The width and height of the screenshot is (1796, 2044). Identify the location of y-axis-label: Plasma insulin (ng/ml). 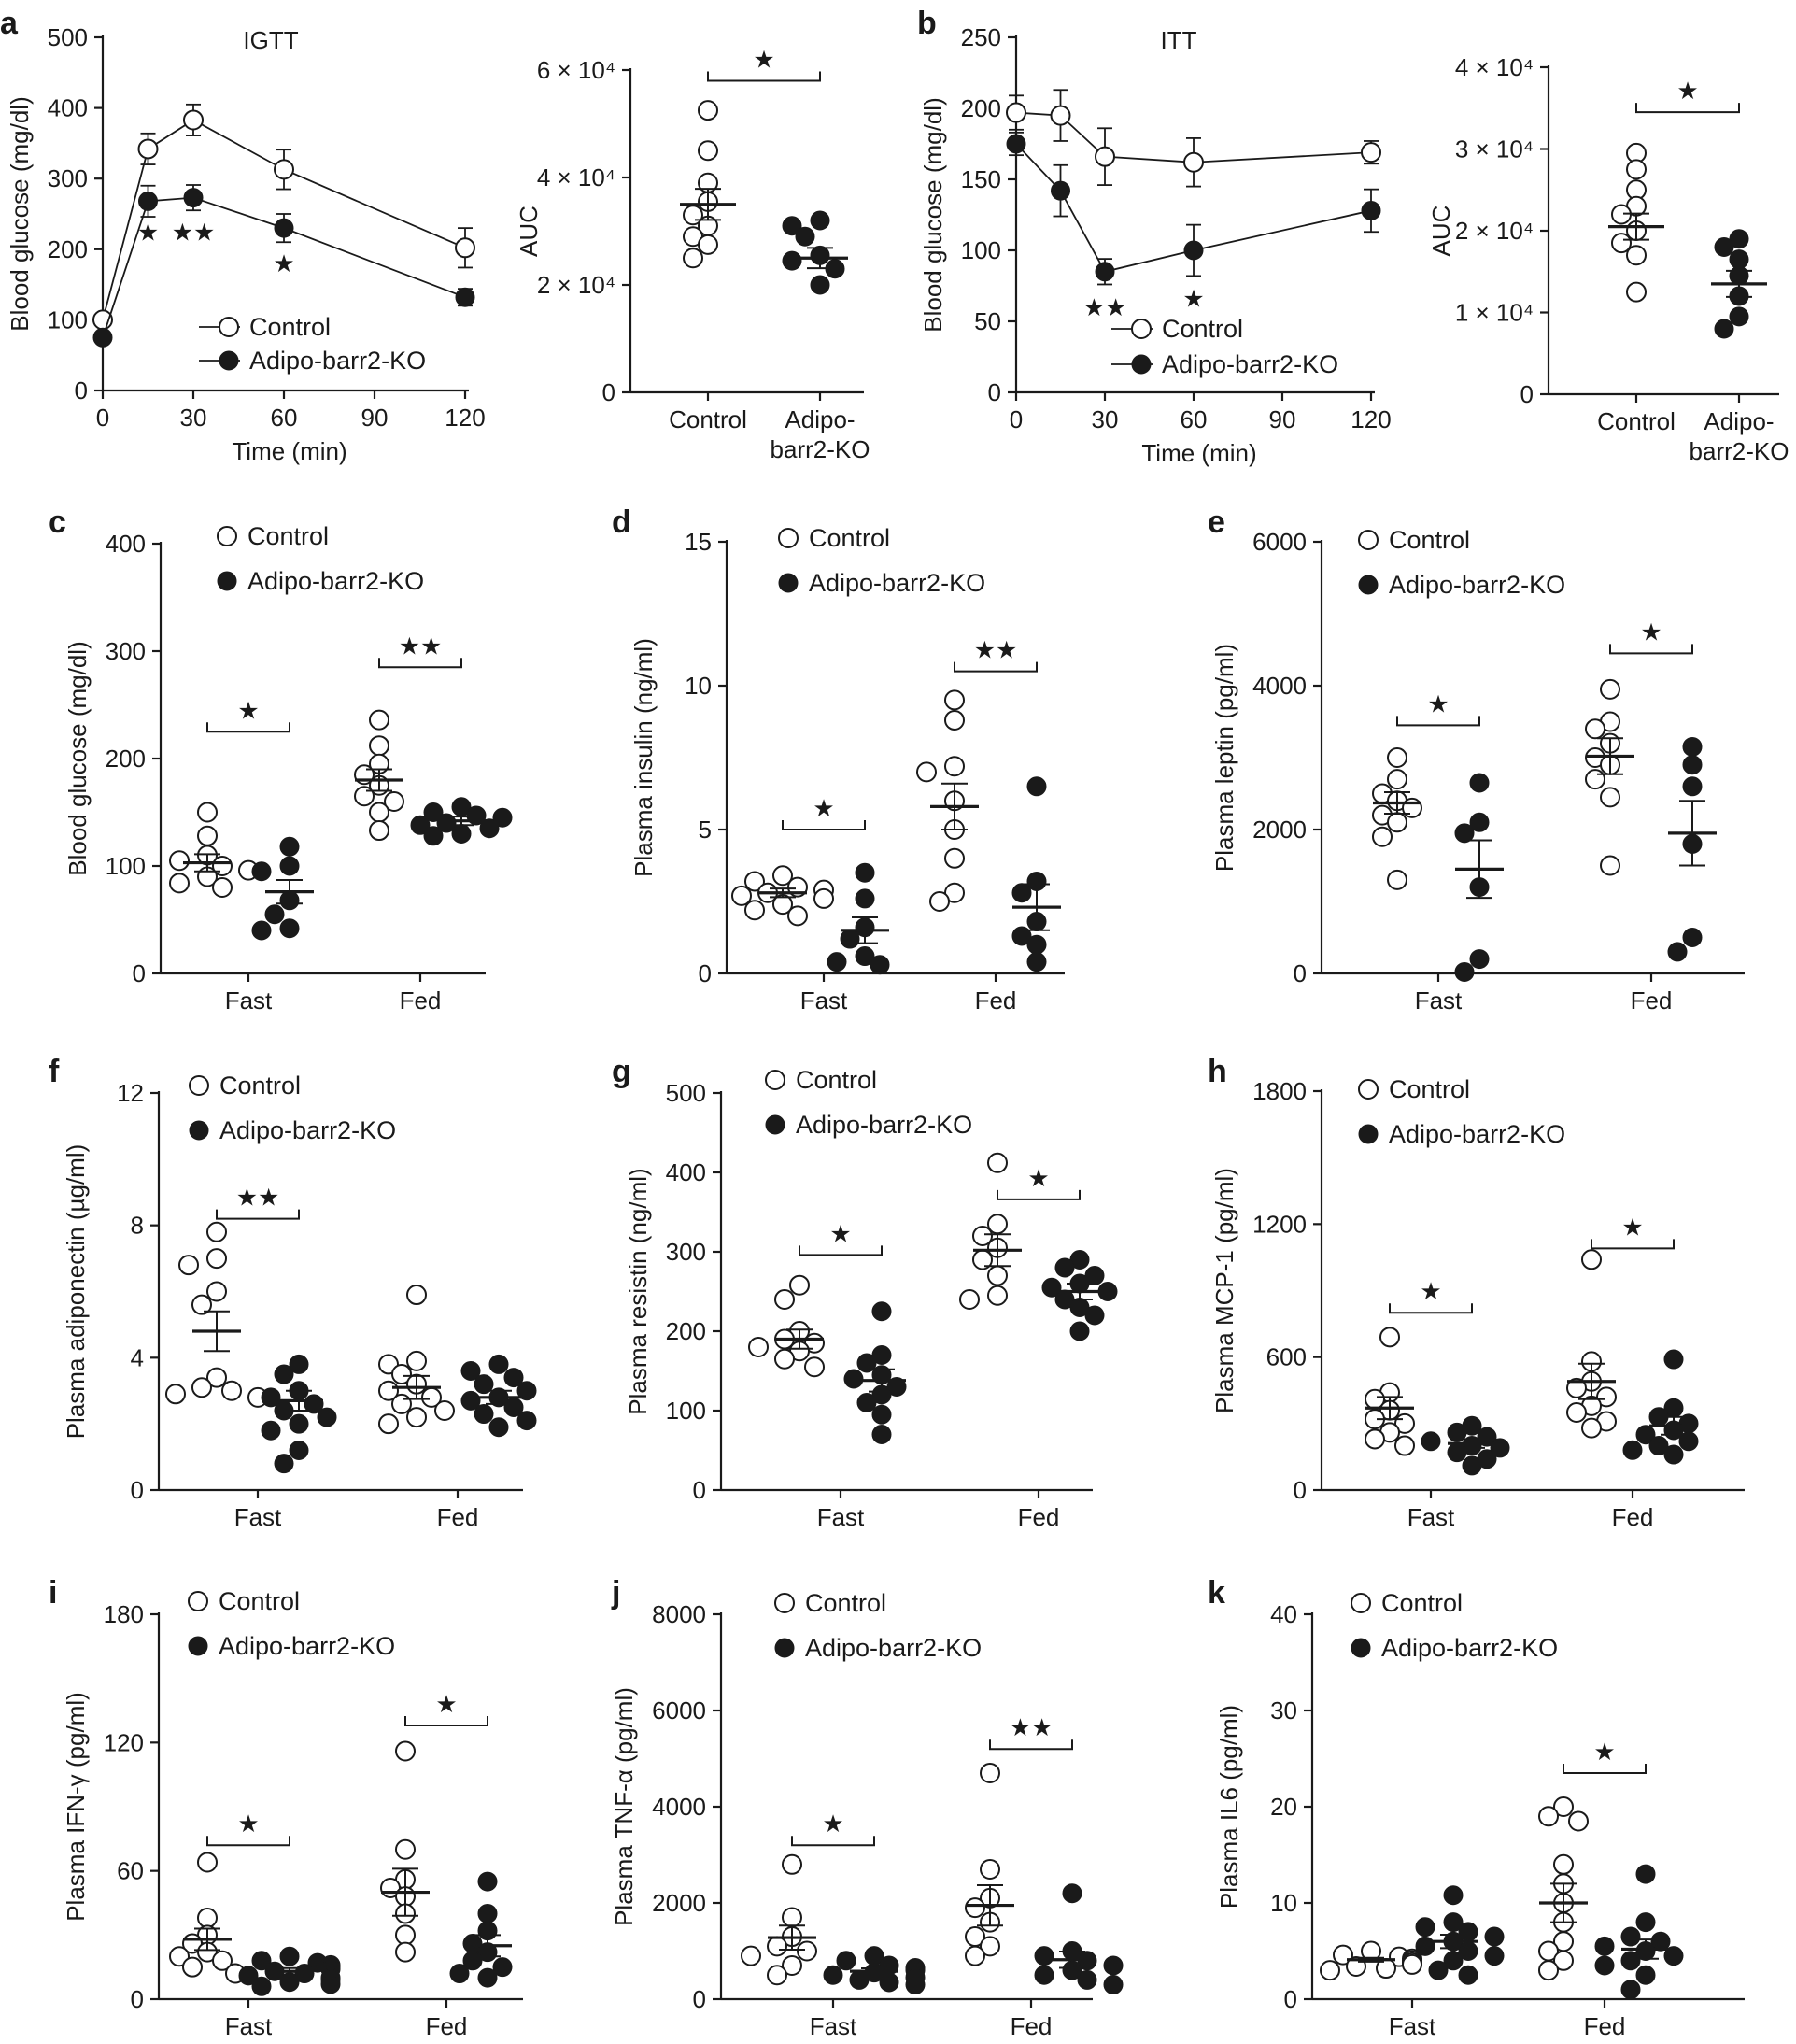
(644, 757).